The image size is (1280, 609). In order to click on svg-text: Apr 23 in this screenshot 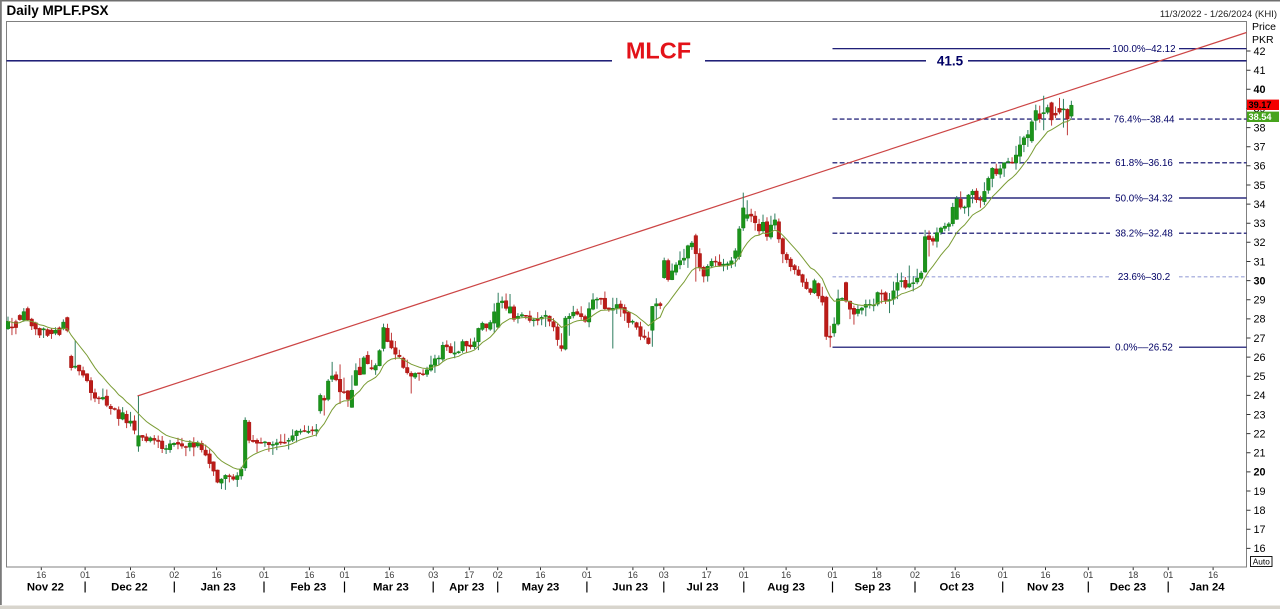, I will do `click(466, 588)`.